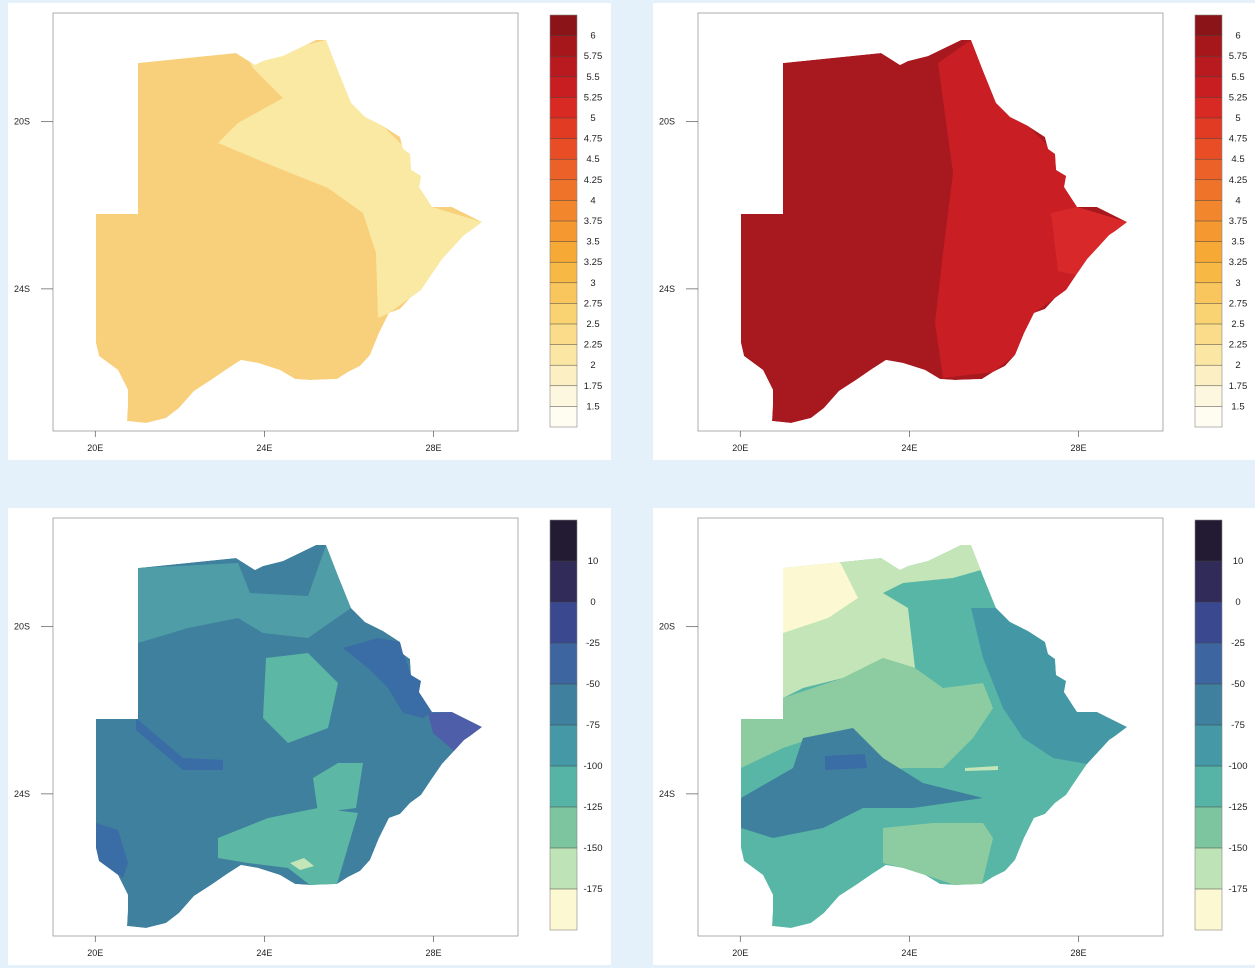 This screenshot has width=1255, height=968. I want to click on colorbar-label: -150, so click(1237, 848).